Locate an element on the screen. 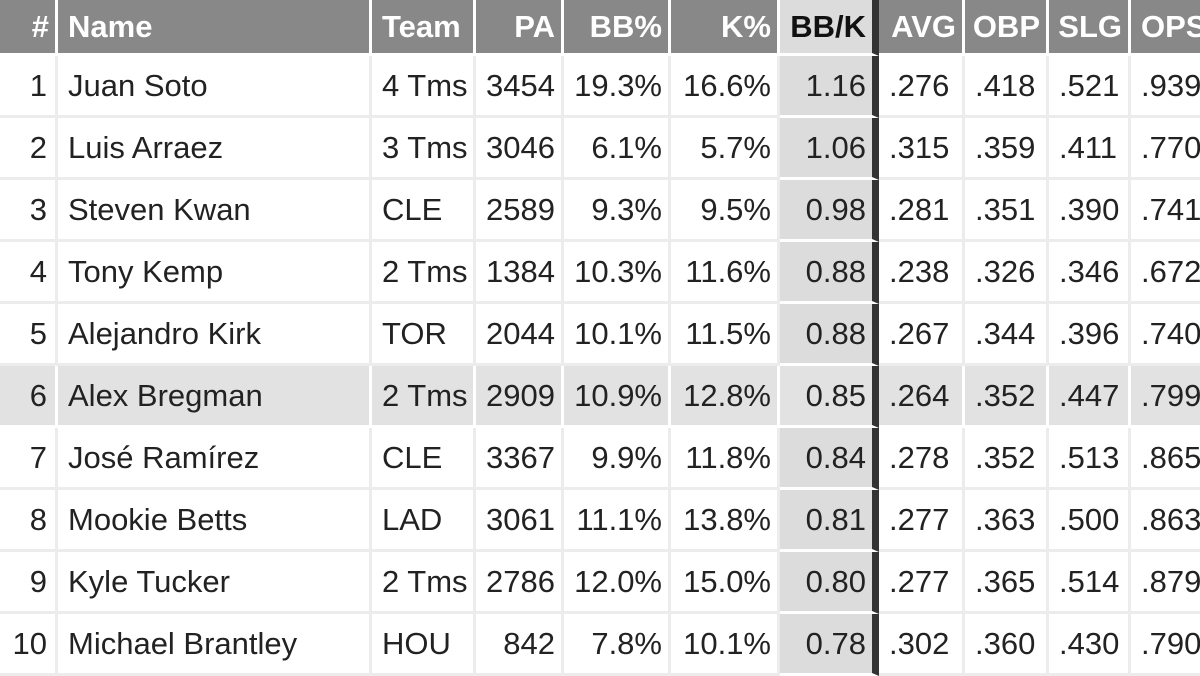 This screenshot has height=676, width=1200. cell-avg: .278 is located at coordinates (922, 459).